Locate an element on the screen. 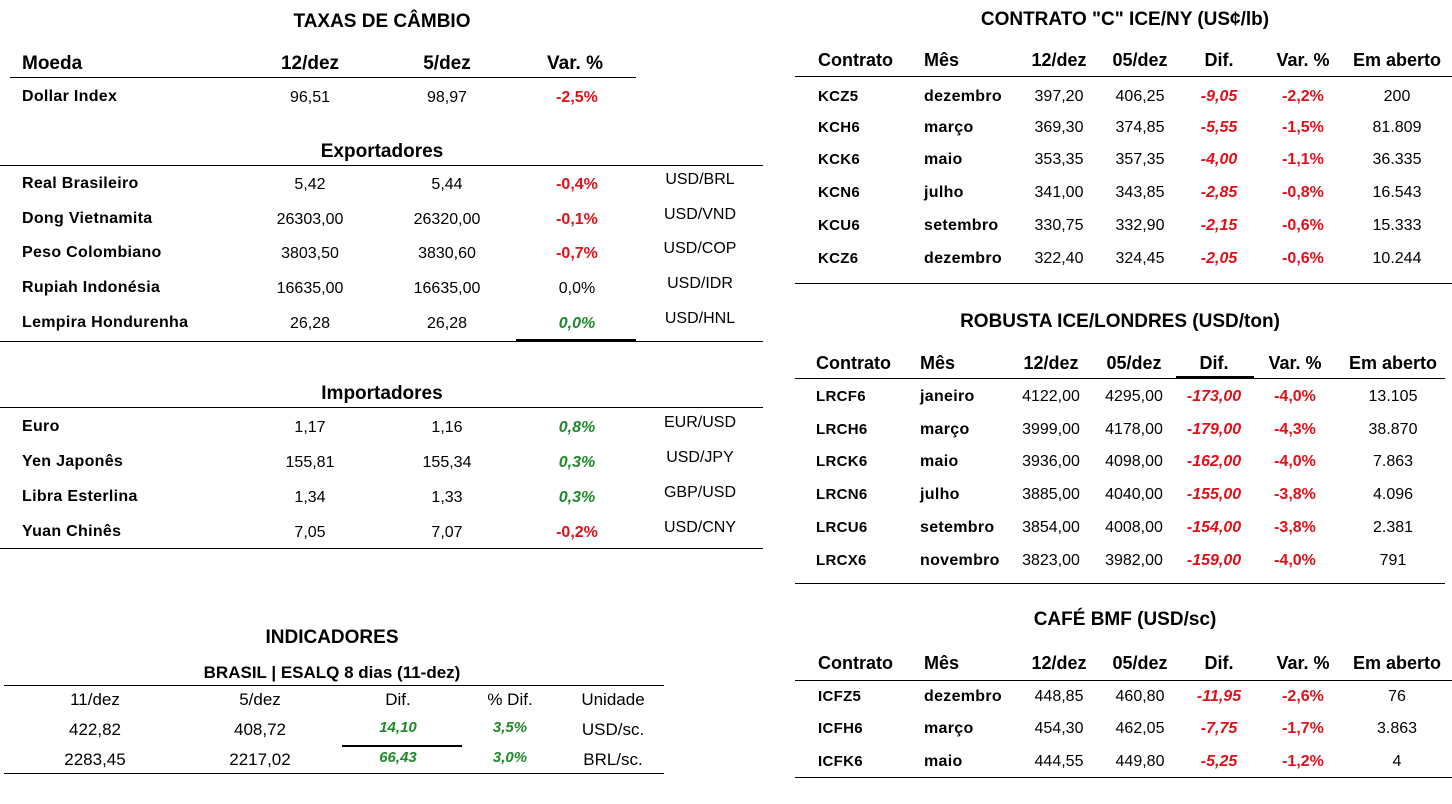  bmf-cell: 76 is located at coordinates (1397, 696).